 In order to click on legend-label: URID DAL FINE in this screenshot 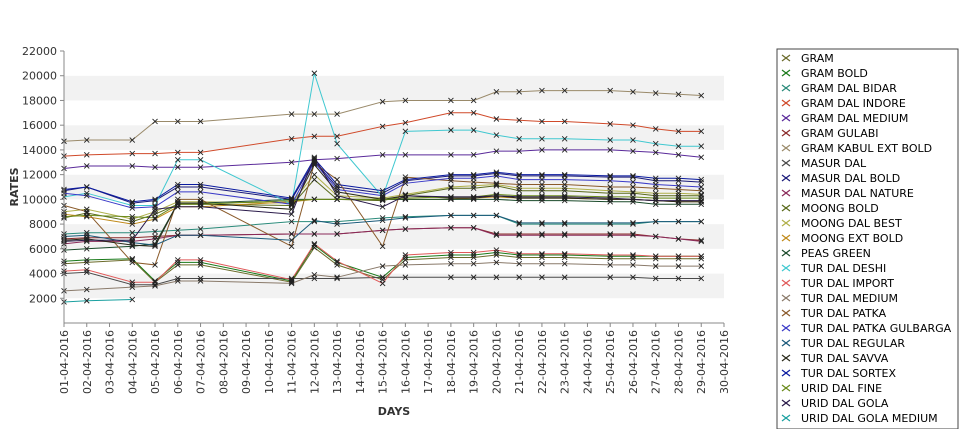, I will do `click(841, 388)`.